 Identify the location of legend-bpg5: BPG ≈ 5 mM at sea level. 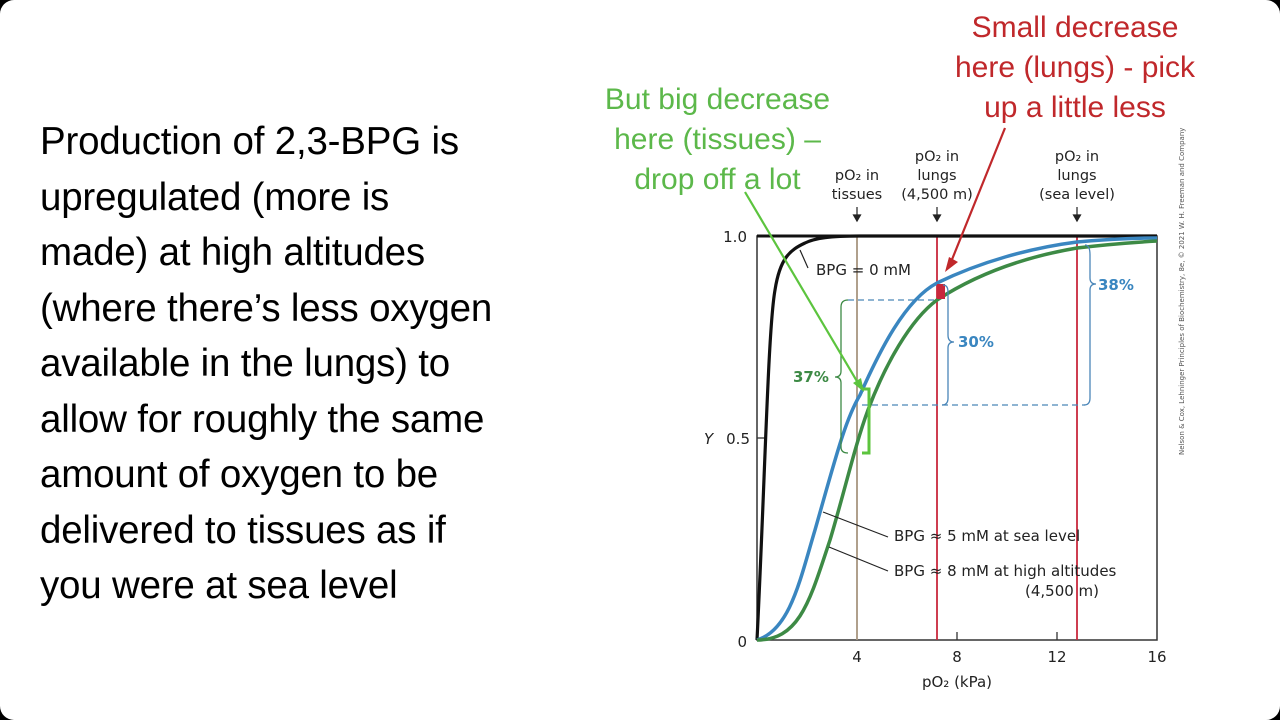
(987, 536).